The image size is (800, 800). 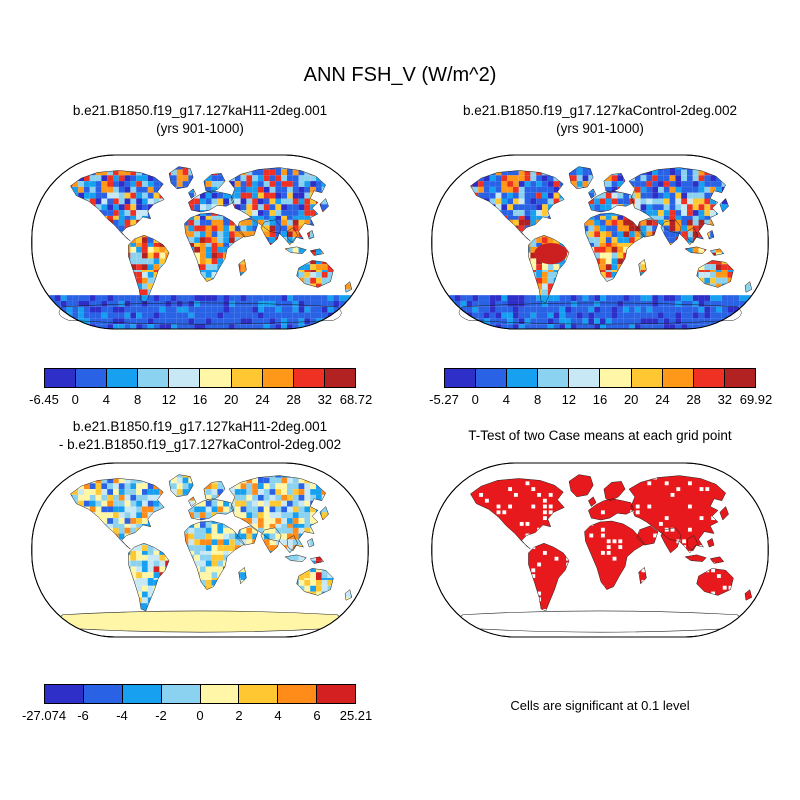 What do you see at coordinates (356, 715) in the screenshot?
I see `colorbar-tick: 25.21` at bounding box center [356, 715].